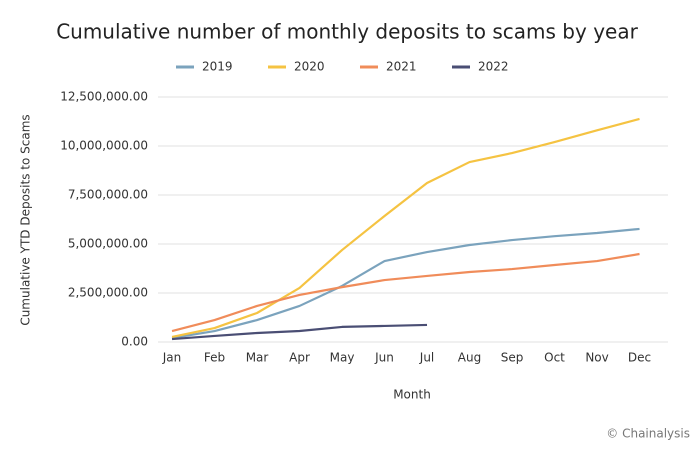 Image resolution: width=700 pixels, height=454 pixels. Describe the element at coordinates (426, 358) in the screenshot. I see `x-tick-label: Jul` at that location.